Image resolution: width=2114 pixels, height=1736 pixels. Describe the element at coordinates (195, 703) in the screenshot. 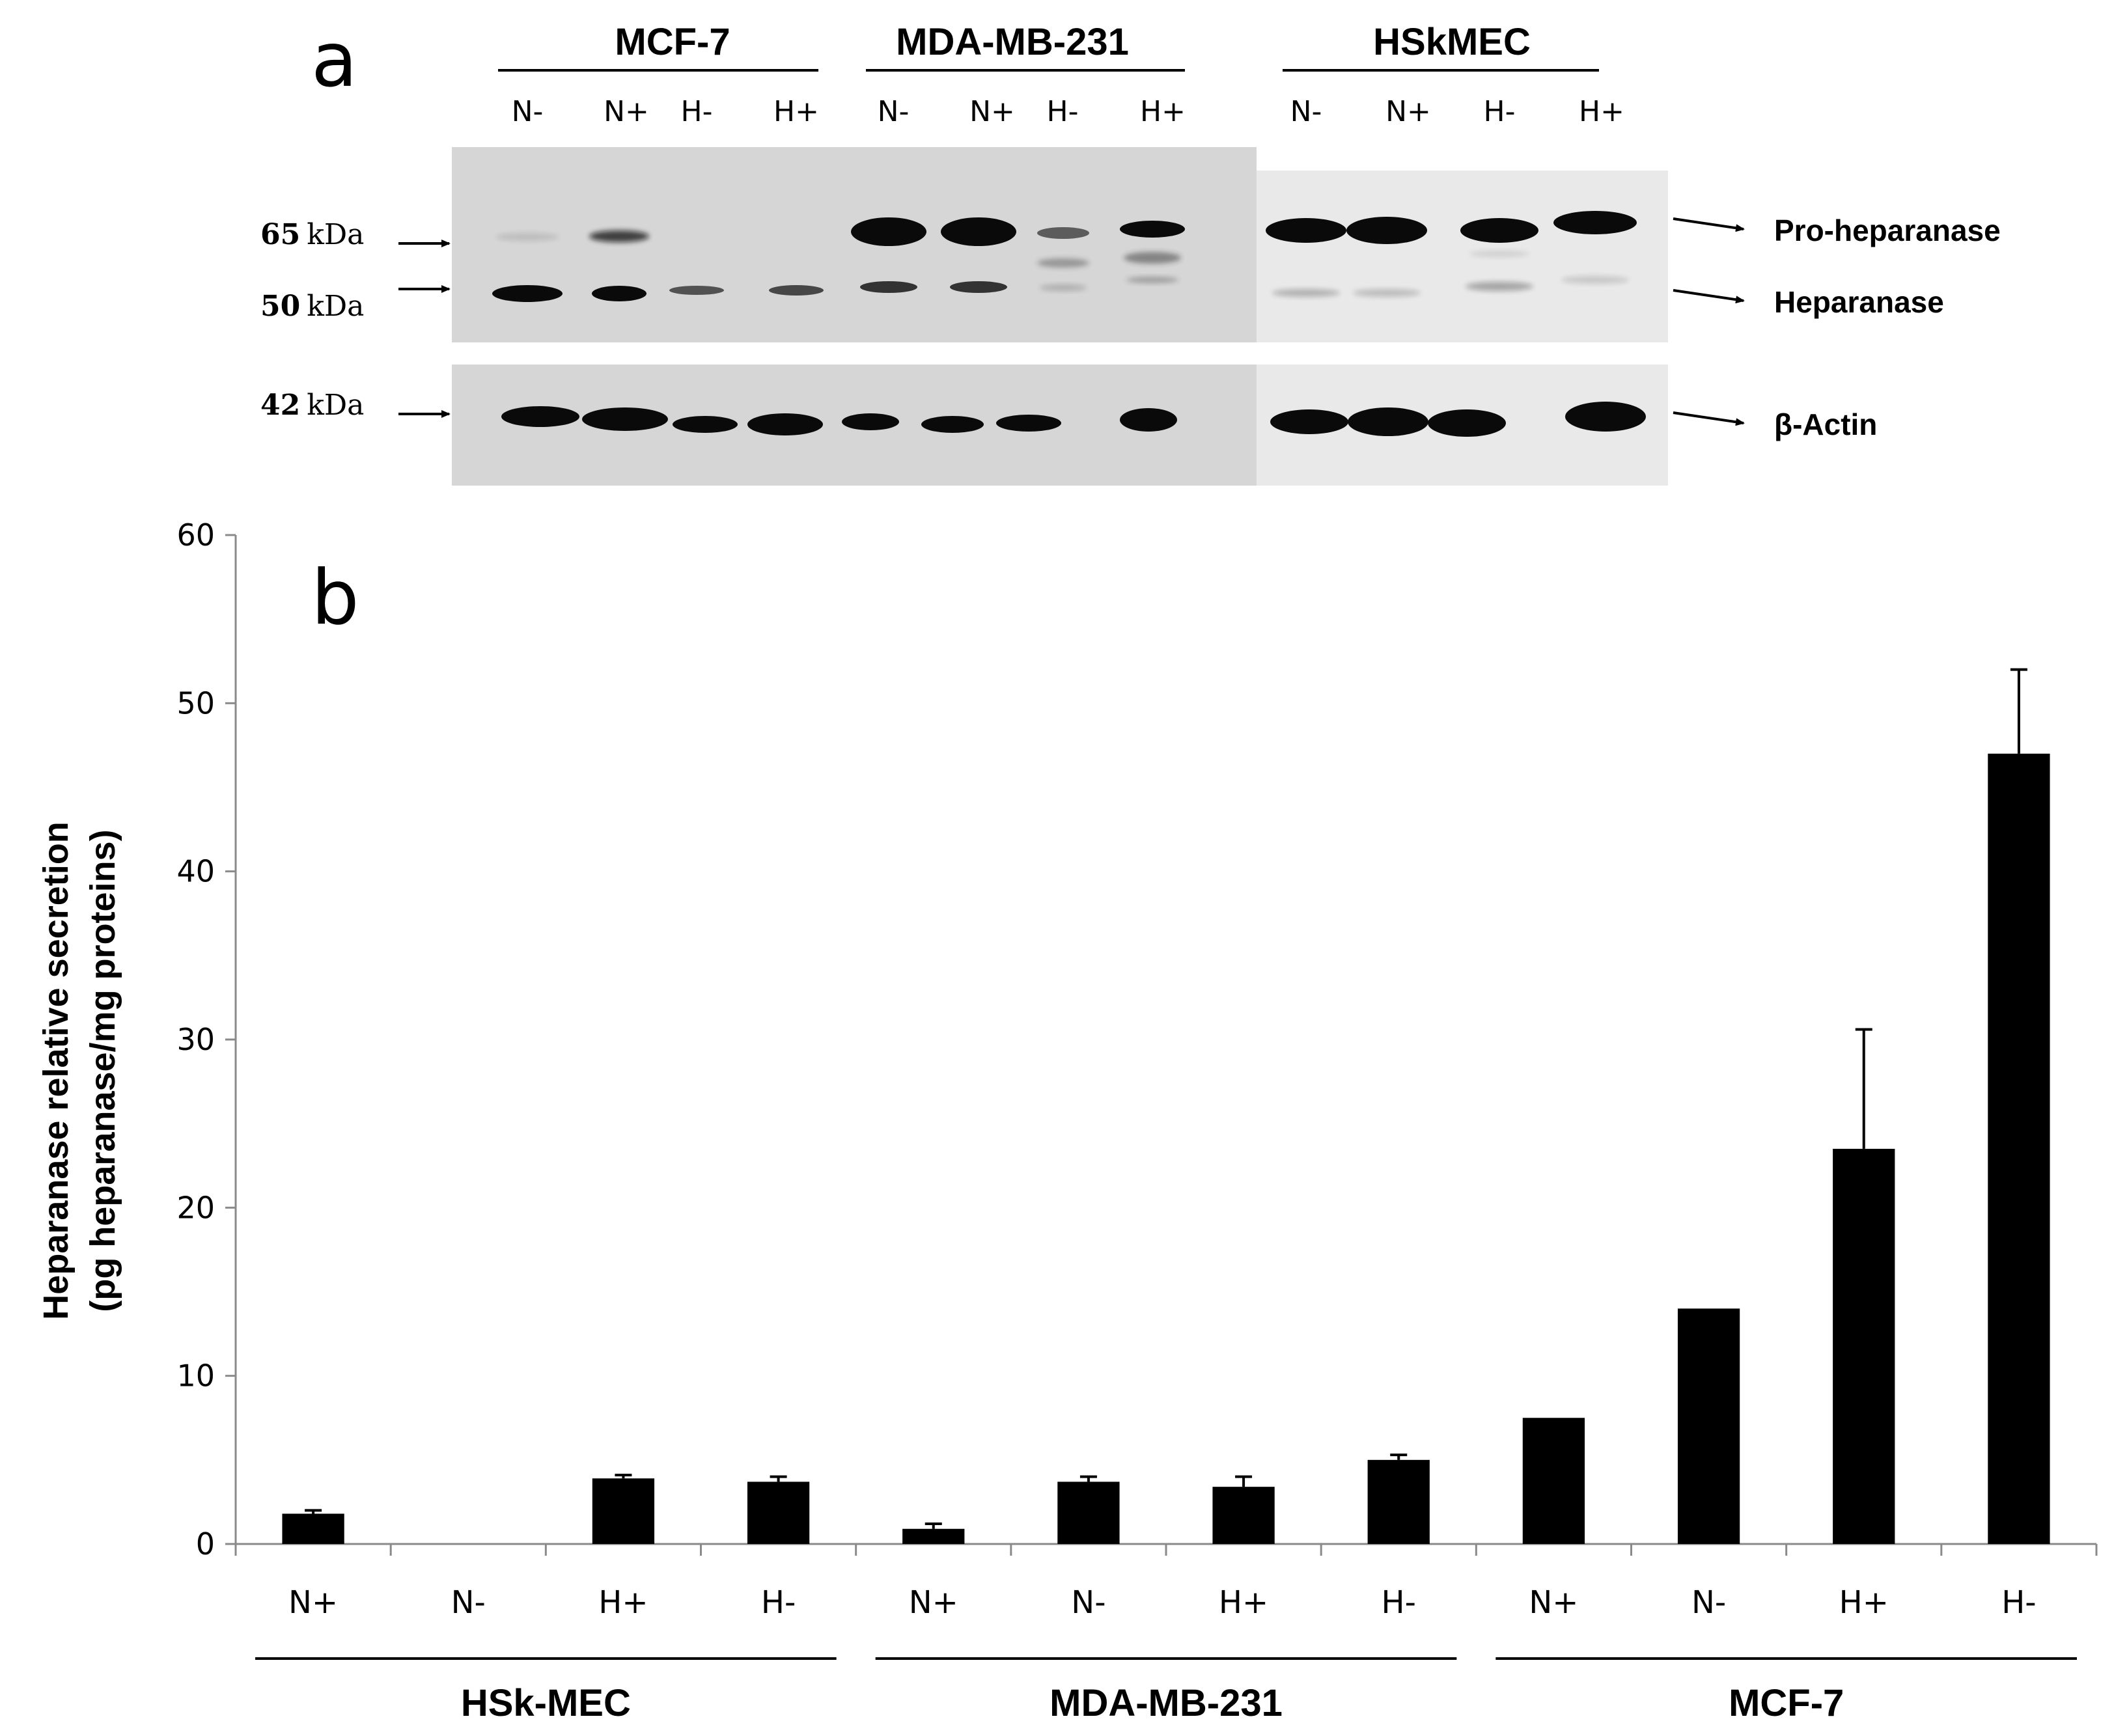

I see `y-tick-label: 50` at that location.